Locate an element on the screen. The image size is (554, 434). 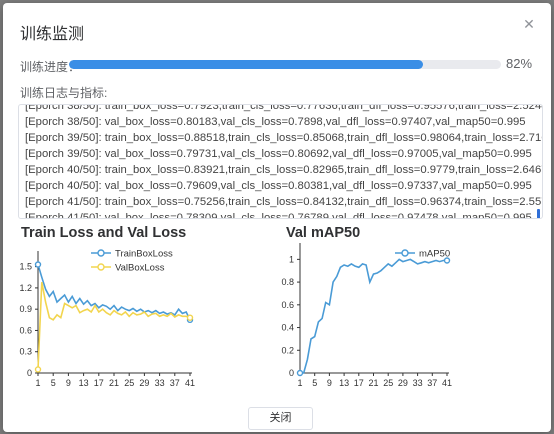
dialog-title: 训练监测 is located at coordinates (52, 34).